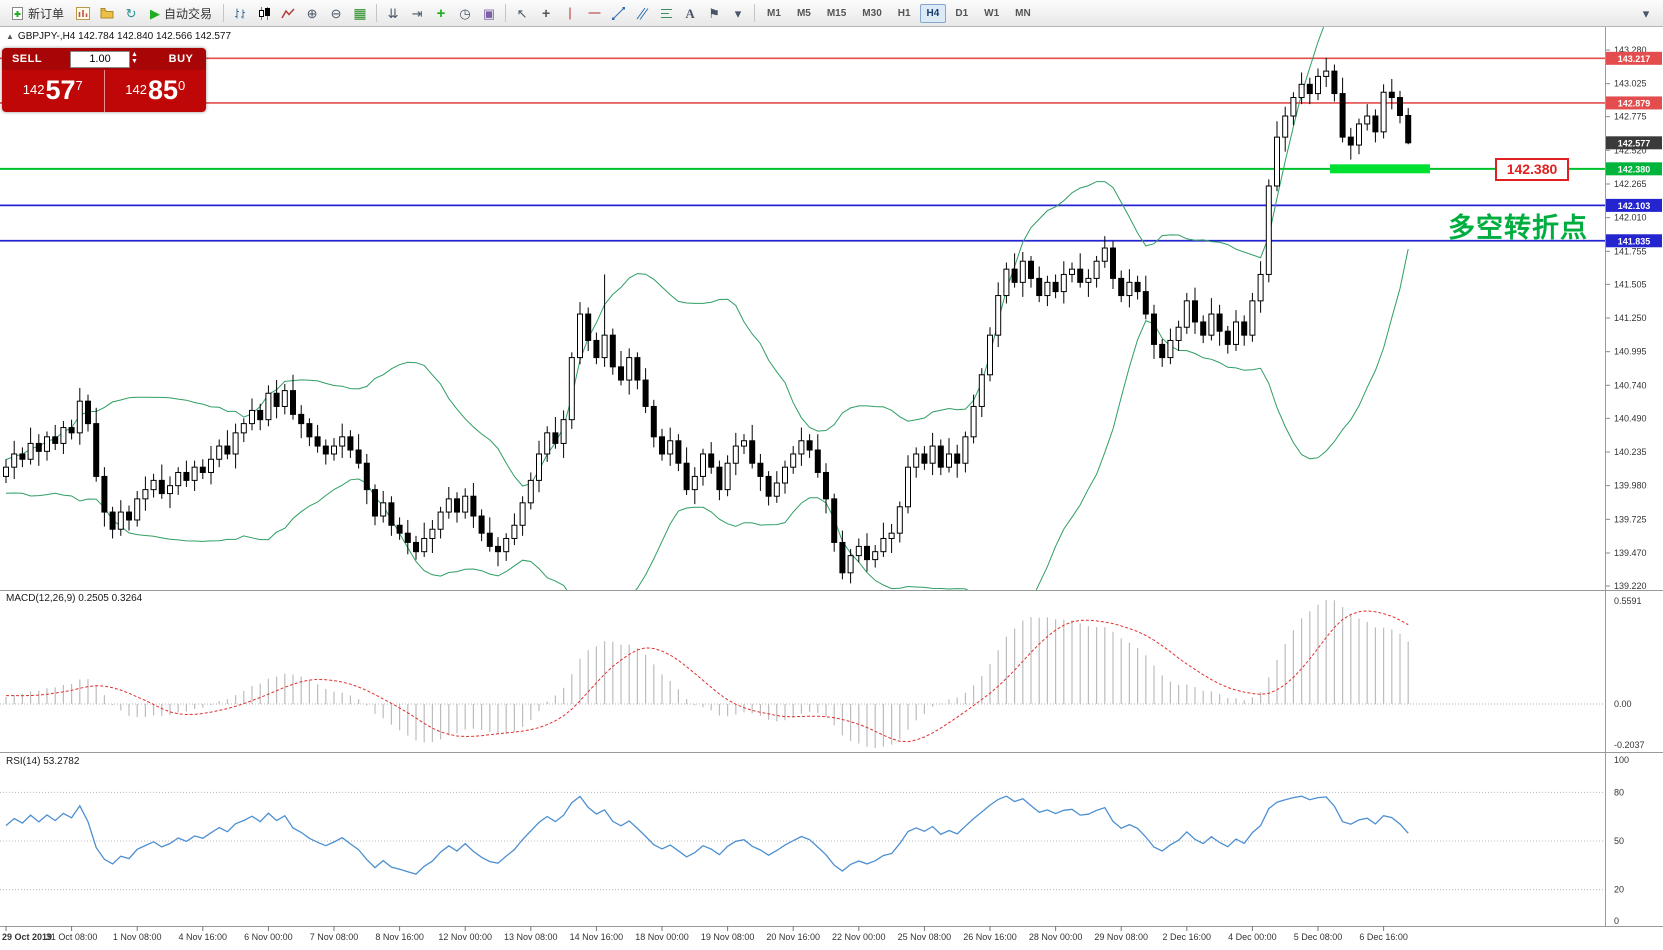  Describe the element at coordinates (1252, 937) in the screenshot. I see `time-axis-label: 4 Dec 00:00` at that location.